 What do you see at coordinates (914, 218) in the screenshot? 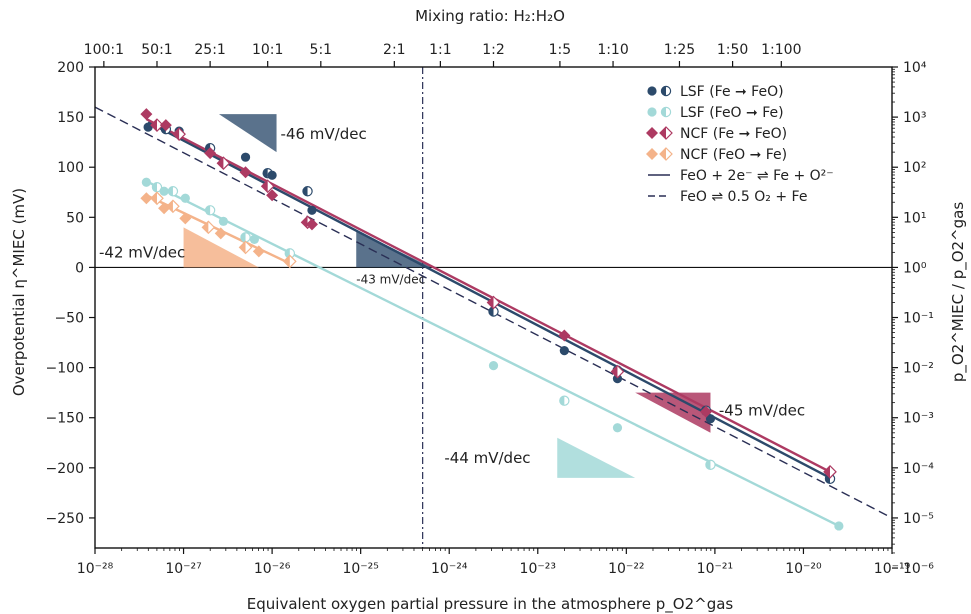
I see `y2-tick-label: 10¹` at bounding box center [914, 218].